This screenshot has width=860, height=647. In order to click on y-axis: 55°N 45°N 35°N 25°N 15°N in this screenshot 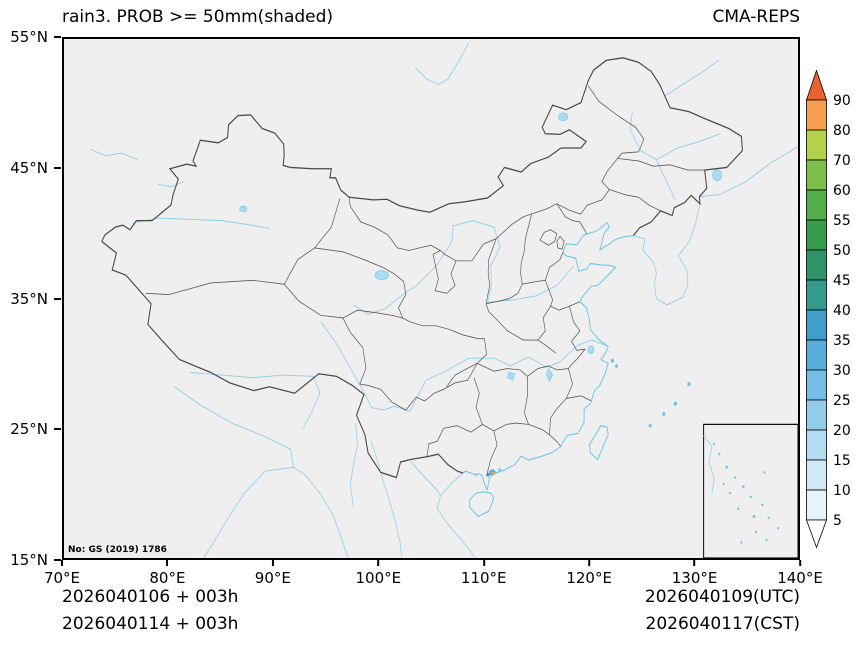, I will do `click(31, 298)`.